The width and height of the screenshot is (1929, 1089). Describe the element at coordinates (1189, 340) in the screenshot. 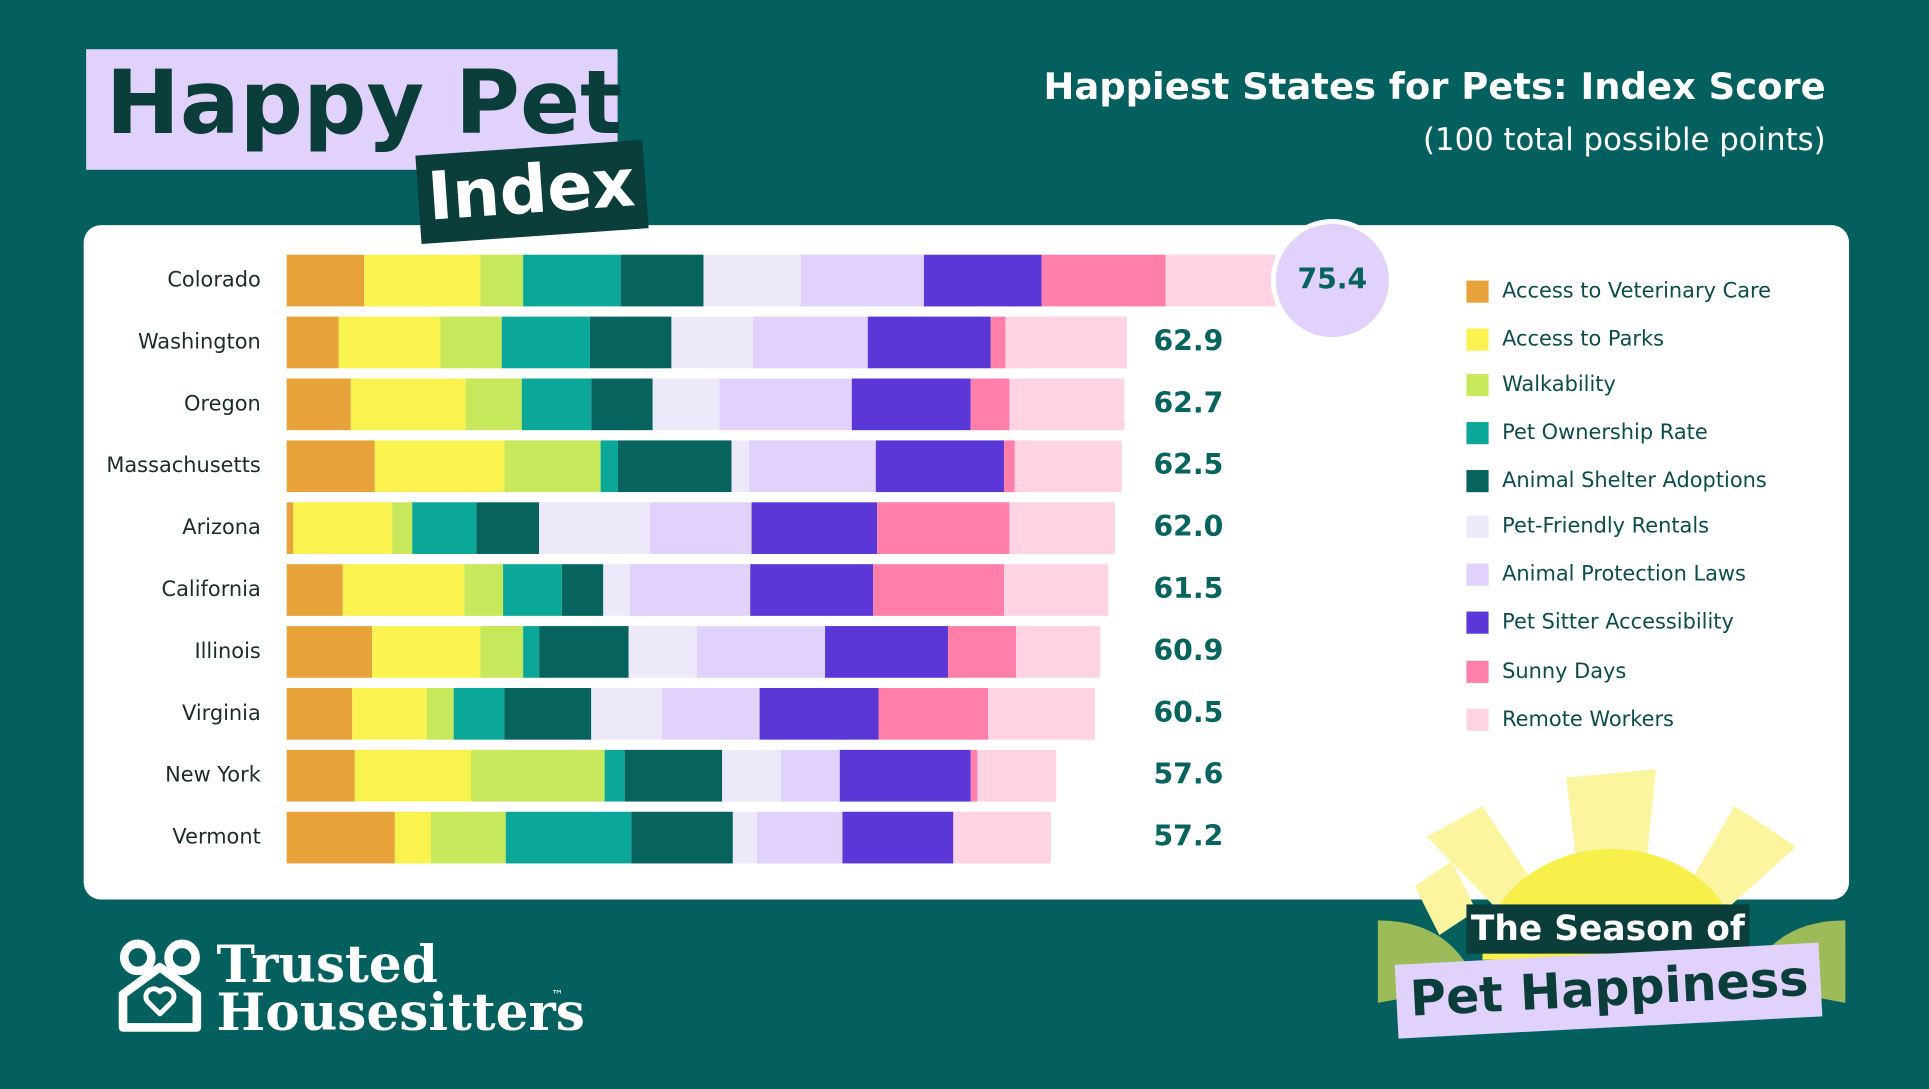

I see `total-label: 62.9` at that location.